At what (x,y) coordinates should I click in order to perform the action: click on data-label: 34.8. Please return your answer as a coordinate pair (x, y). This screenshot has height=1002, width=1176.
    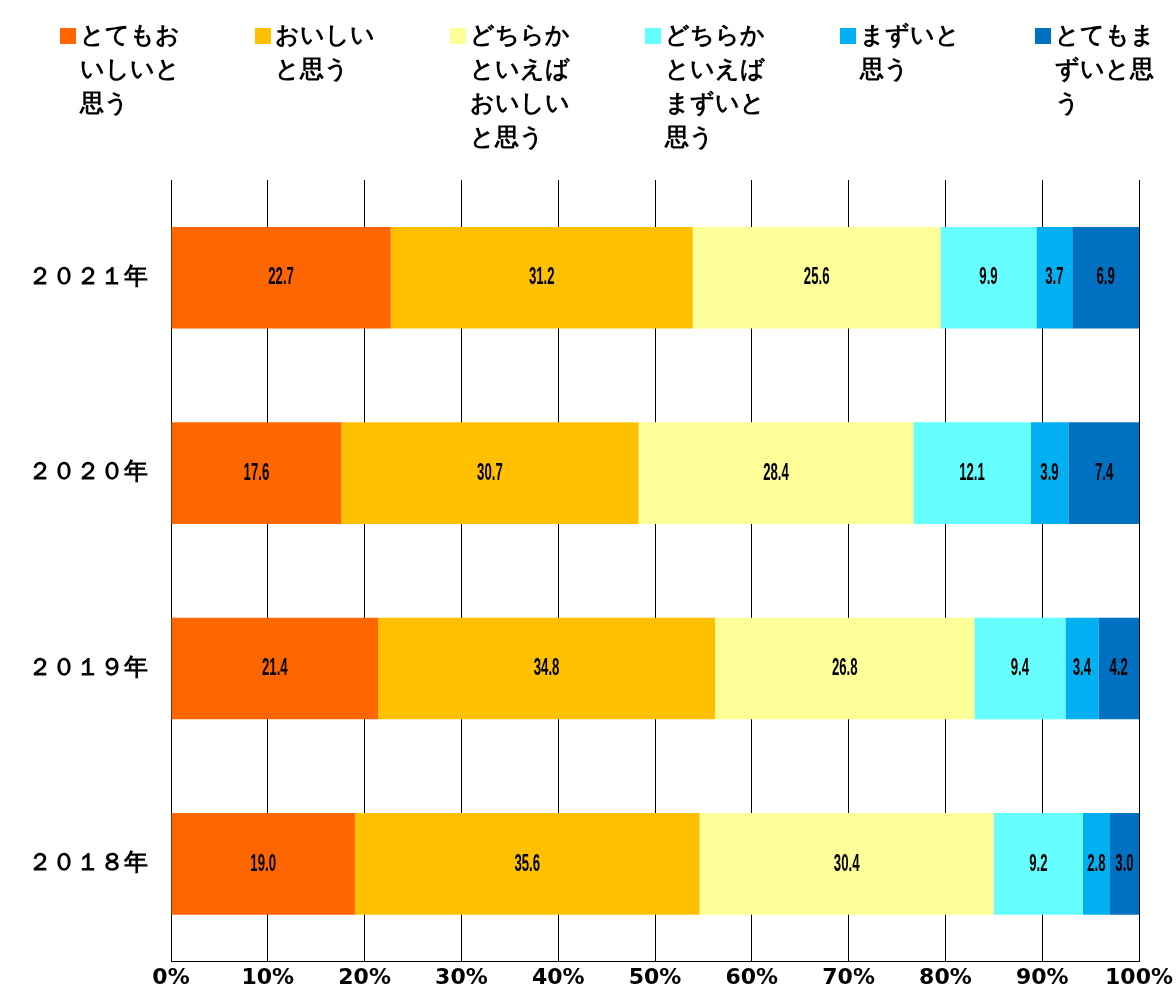
    Looking at the image, I should click on (546, 666).